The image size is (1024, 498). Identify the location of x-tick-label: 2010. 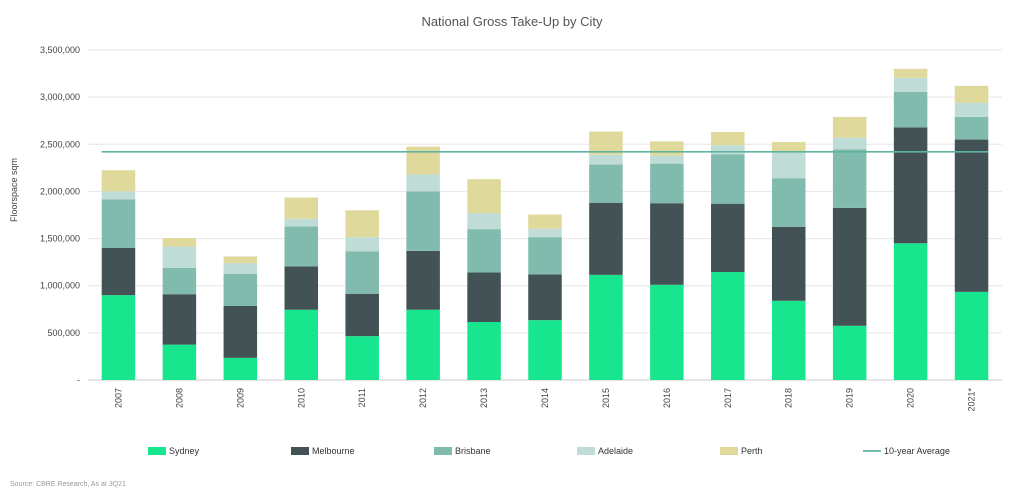
(301, 398).